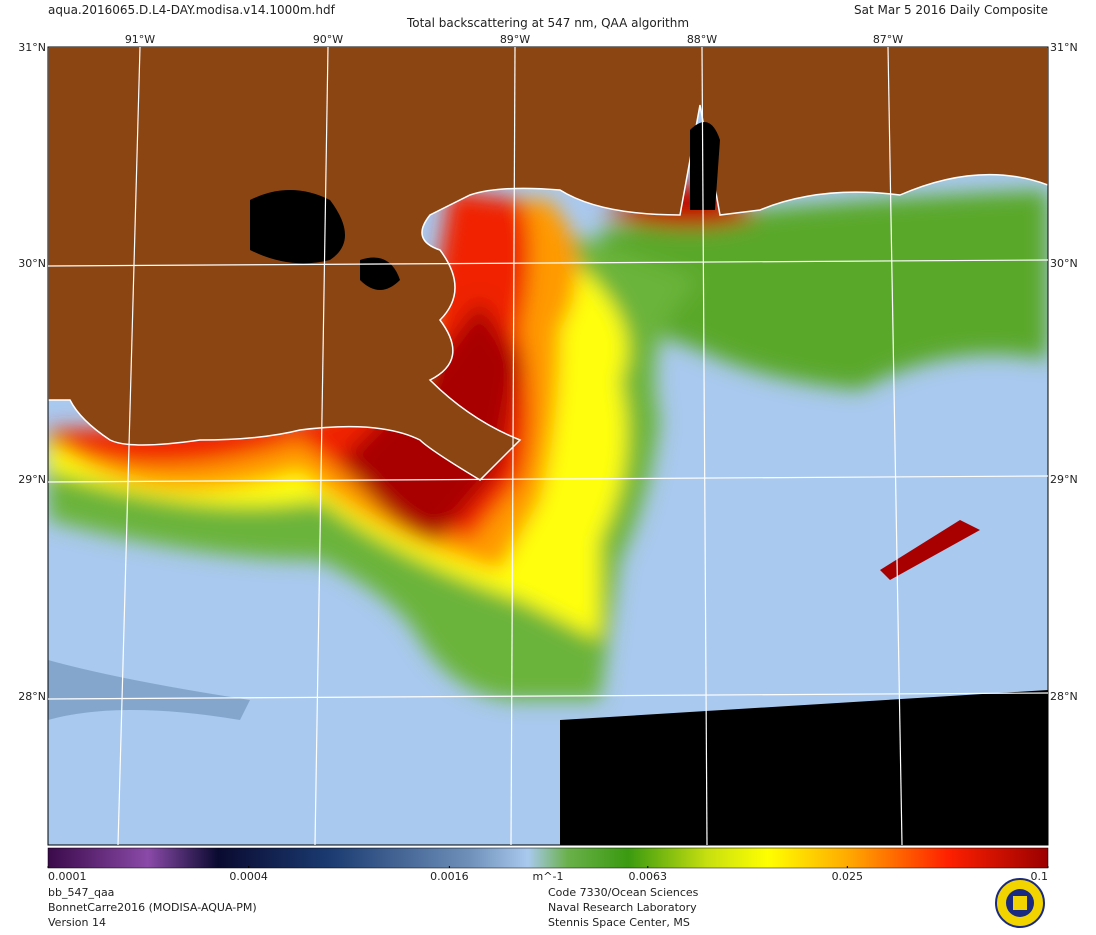  Describe the element at coordinates (515, 39) in the screenshot. I see `lon-label: 89°W` at that location.